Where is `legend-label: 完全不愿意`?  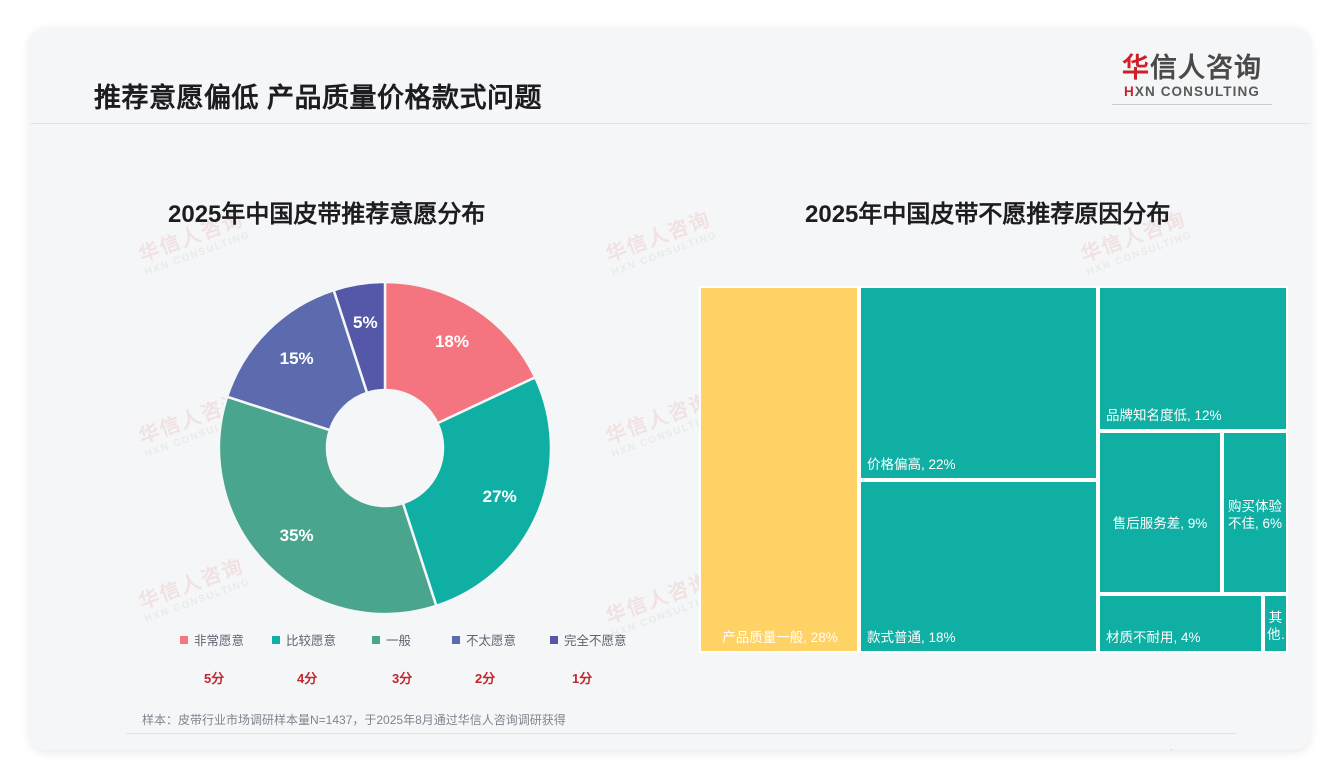 legend-label: 完全不愿意 is located at coordinates (595, 641).